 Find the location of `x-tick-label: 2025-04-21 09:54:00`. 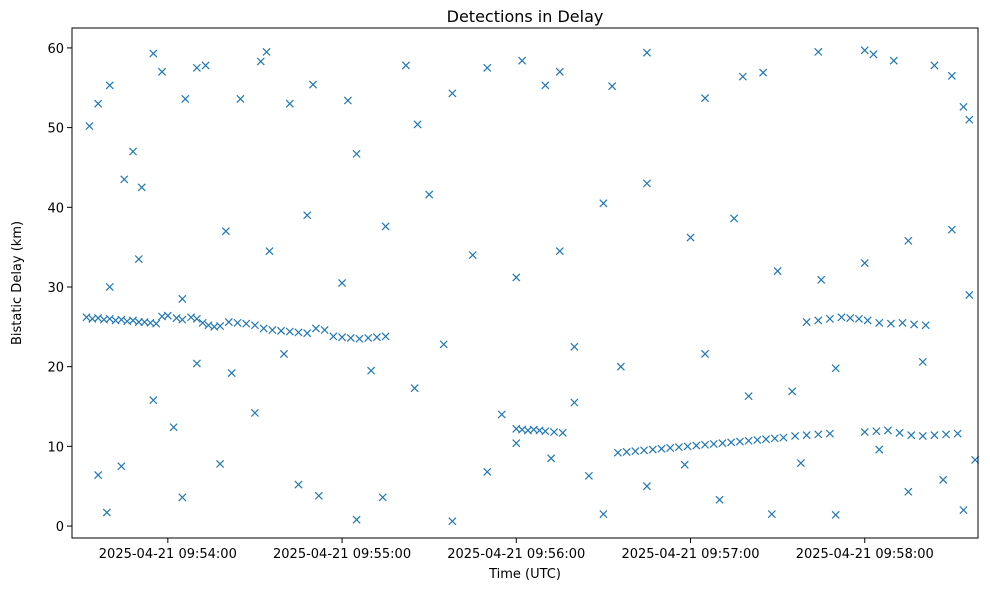

x-tick-label: 2025-04-21 09:54:00 is located at coordinates (168, 554).